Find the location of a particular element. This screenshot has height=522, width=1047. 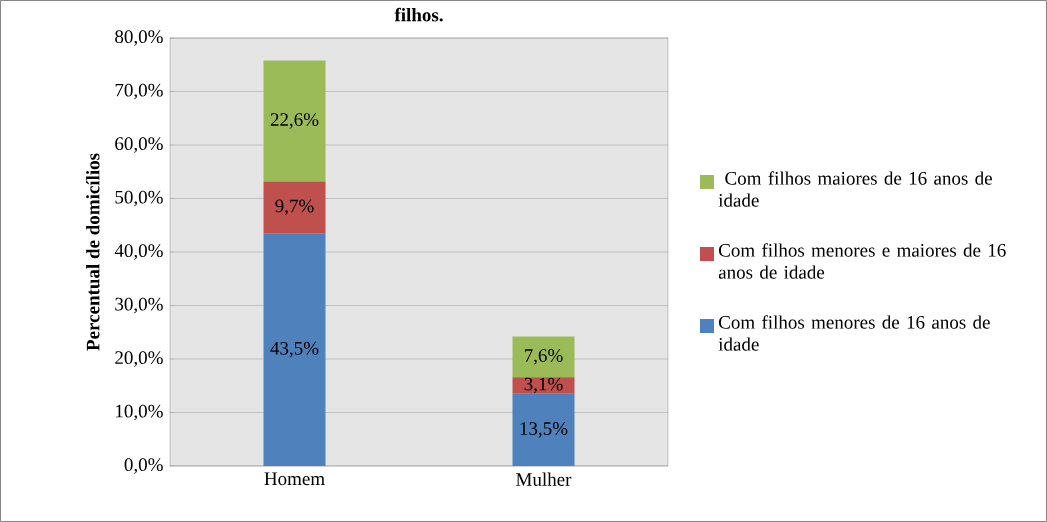

data-label: 9,7% is located at coordinates (294, 207).